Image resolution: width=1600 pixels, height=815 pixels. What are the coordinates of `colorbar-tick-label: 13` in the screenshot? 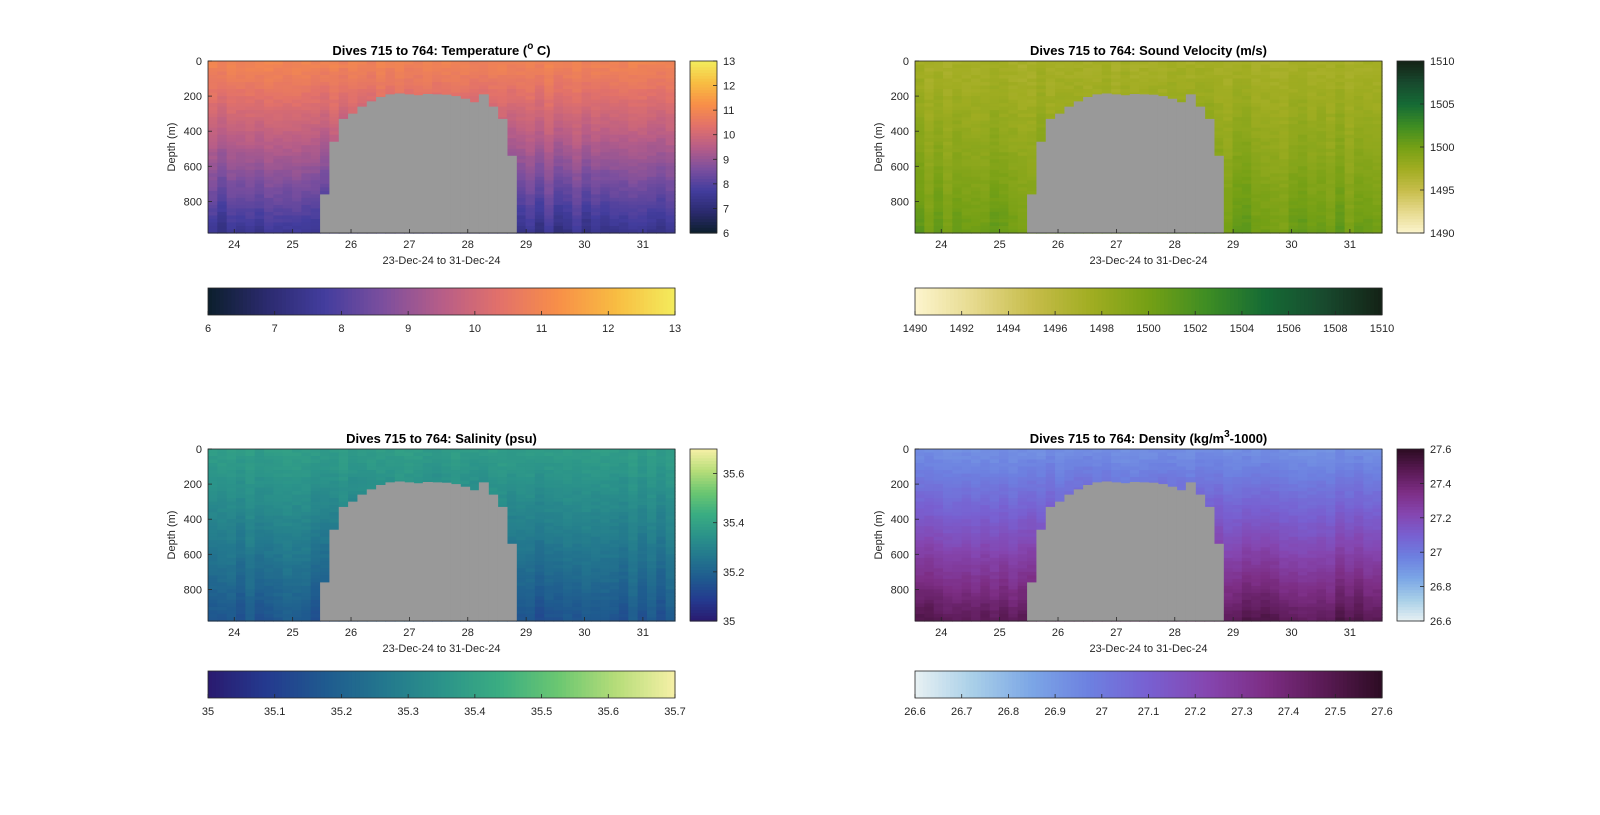 It's located at (675, 329).